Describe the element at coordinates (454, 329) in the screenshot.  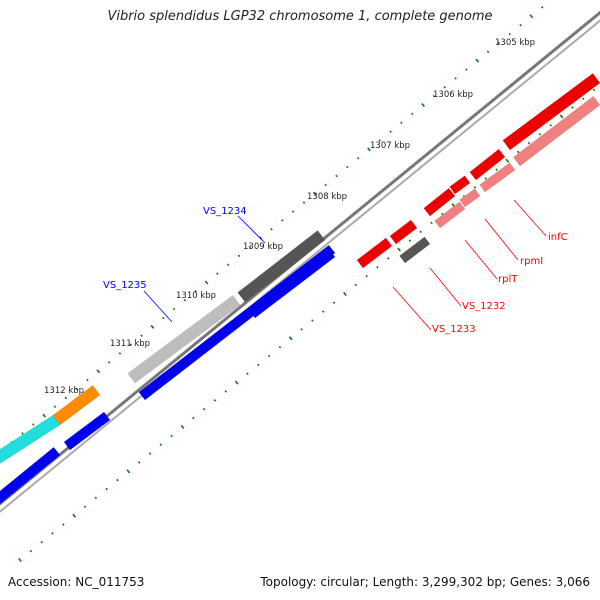
I see `gene-label: VS_1233` at that location.